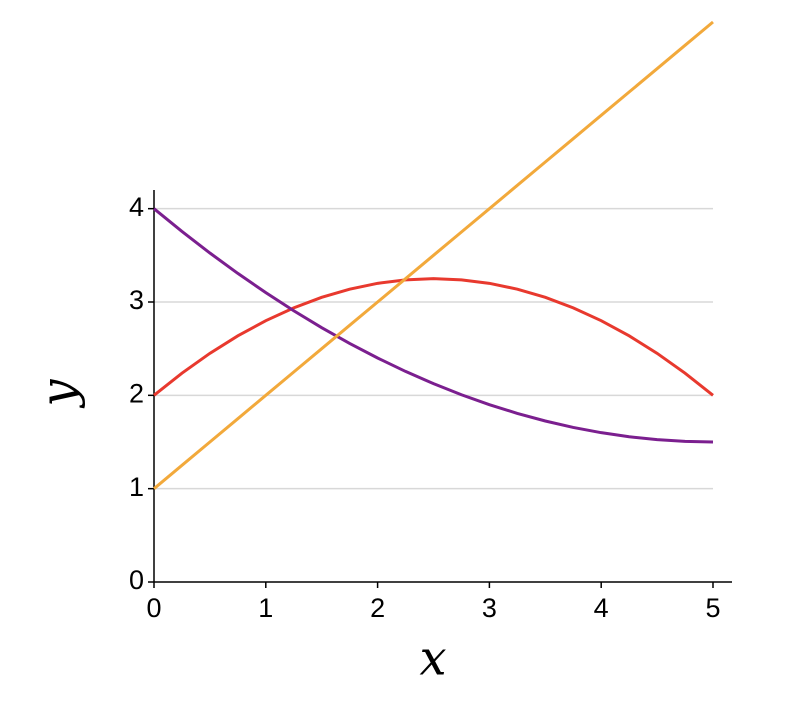 This screenshot has height=706, width=798. What do you see at coordinates (712, 608) in the screenshot?
I see `x-tick-label: 5` at bounding box center [712, 608].